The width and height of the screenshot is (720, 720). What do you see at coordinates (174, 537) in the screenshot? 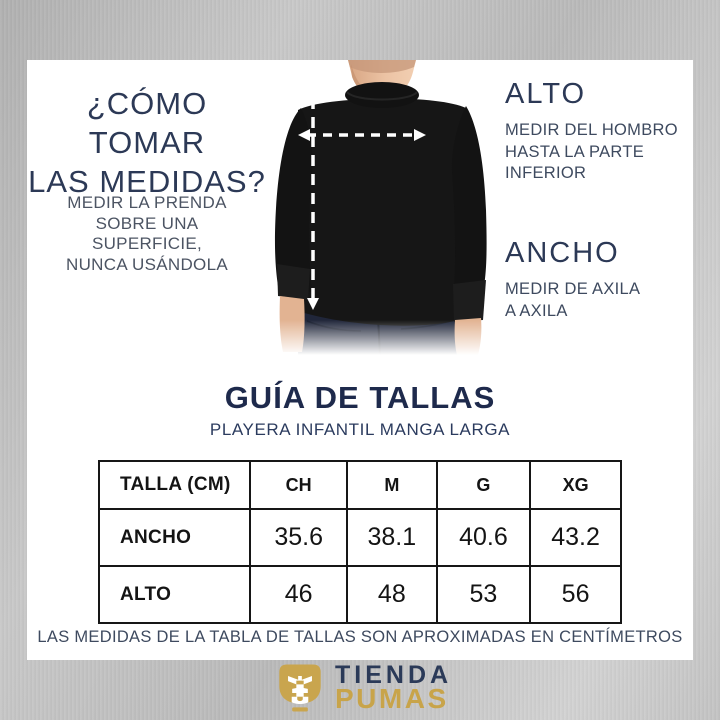
I see `table-row-label: ANCHO` at bounding box center [174, 537].